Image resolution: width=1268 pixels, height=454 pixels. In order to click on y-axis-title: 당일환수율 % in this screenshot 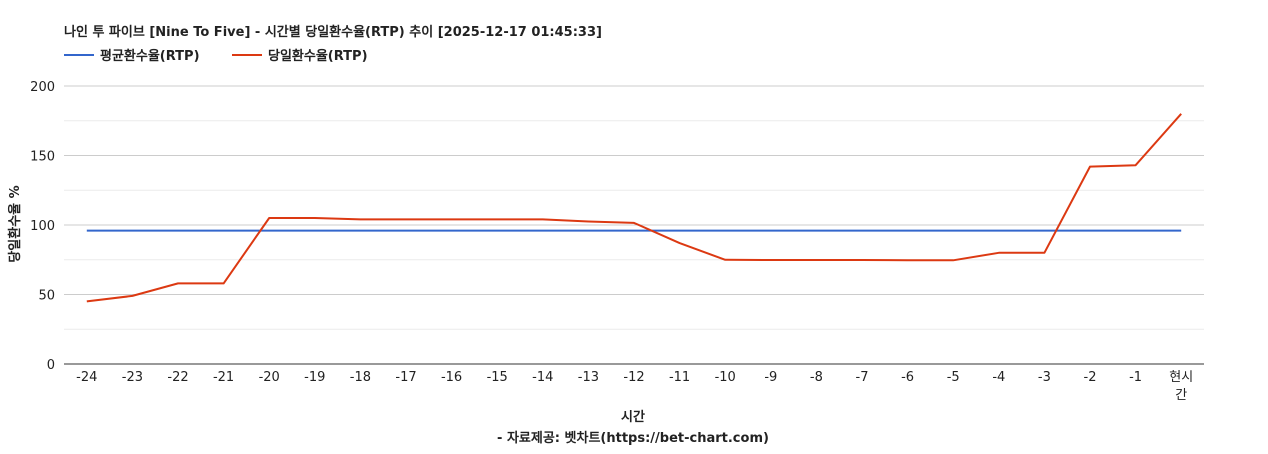, I will do `click(15, 223)`.